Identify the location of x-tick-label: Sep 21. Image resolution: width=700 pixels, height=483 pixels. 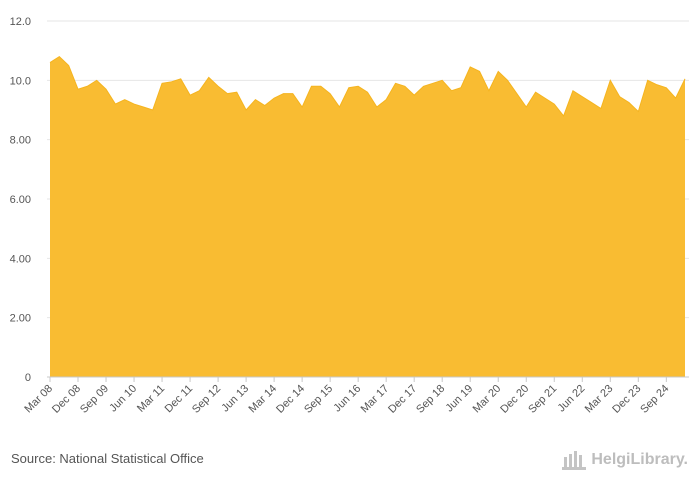
(542, 399).